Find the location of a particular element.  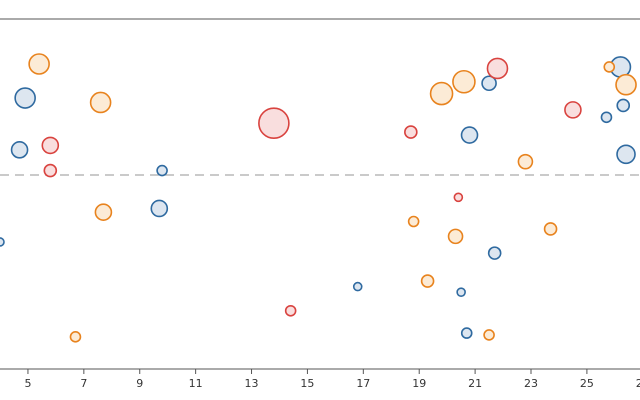

x-tick-label: 27 is located at coordinates (638, 383).